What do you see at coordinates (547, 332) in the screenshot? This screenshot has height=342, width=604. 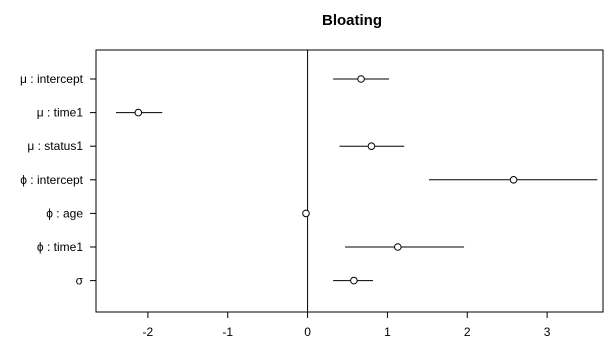 I see `x-tick-label: 3` at bounding box center [547, 332].